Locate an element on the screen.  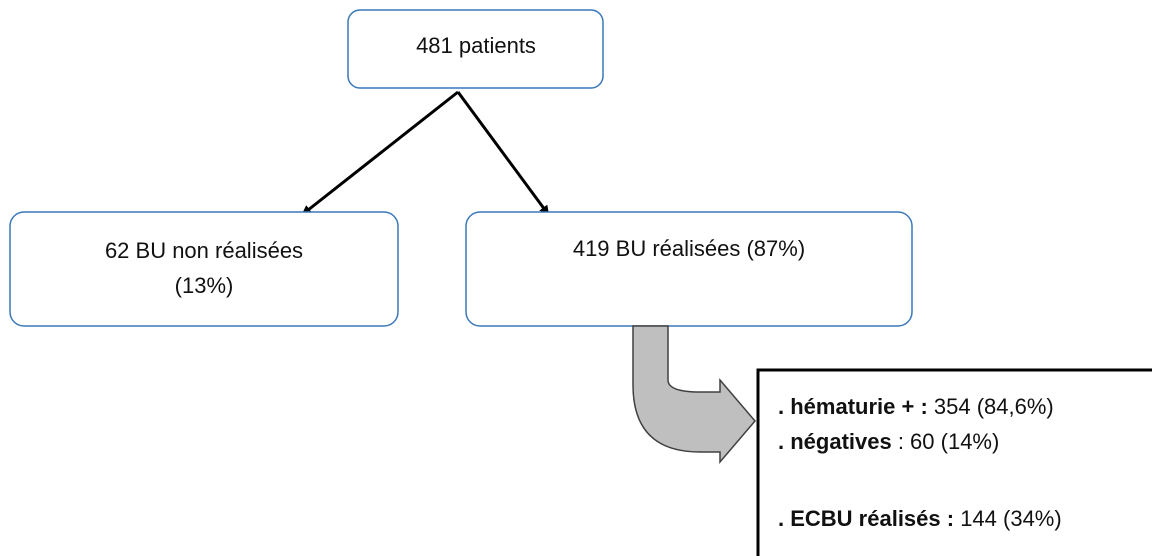
result-line: . hématurie + : 354 (84,6%) is located at coordinates (916, 406).